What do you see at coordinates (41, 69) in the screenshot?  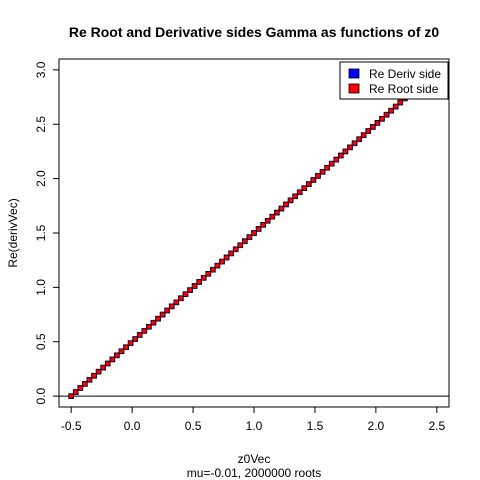 I see `y-tick-label: 3.0` at bounding box center [41, 69].